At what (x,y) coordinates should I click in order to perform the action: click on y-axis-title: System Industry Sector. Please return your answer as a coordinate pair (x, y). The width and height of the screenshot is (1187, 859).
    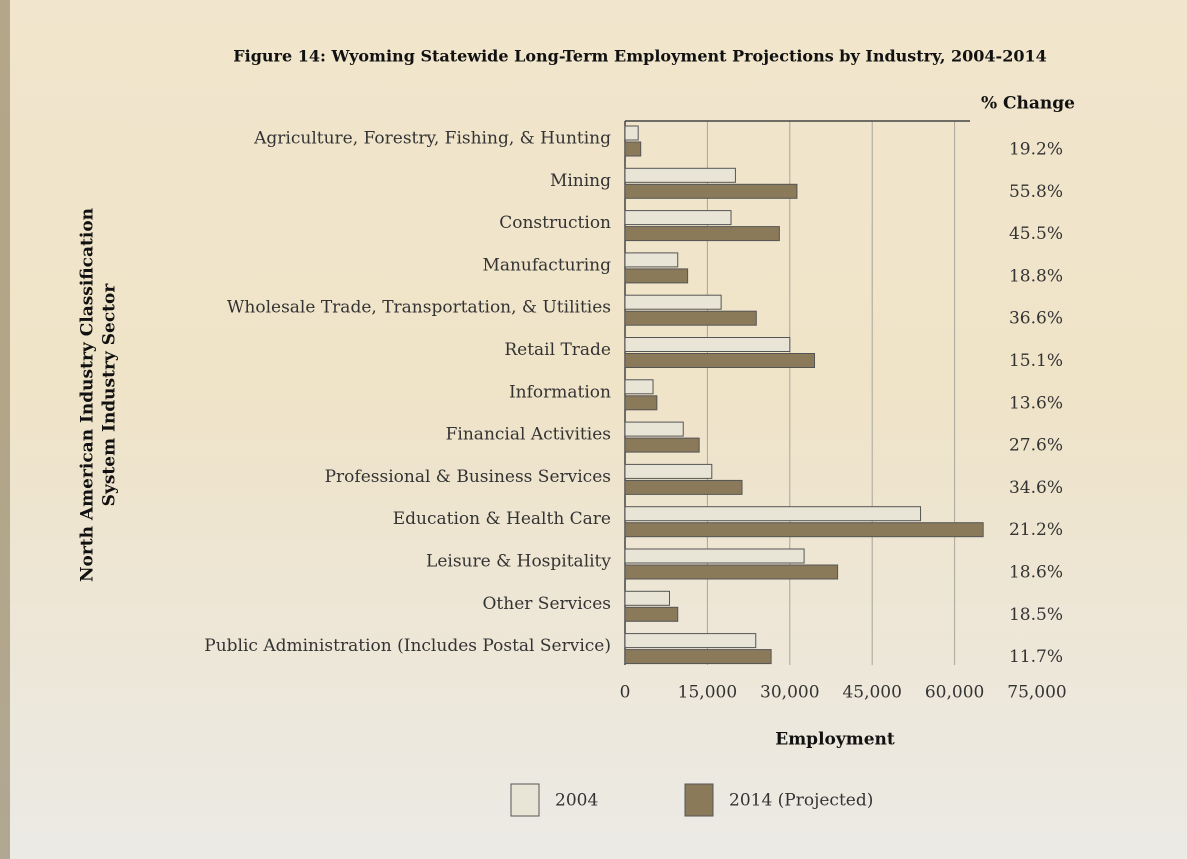
    Looking at the image, I should click on (110, 395).